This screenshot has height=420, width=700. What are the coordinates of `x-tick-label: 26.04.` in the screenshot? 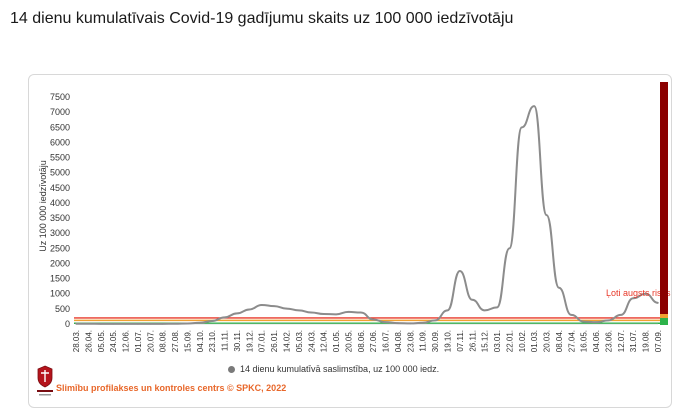 It's located at (88, 341).